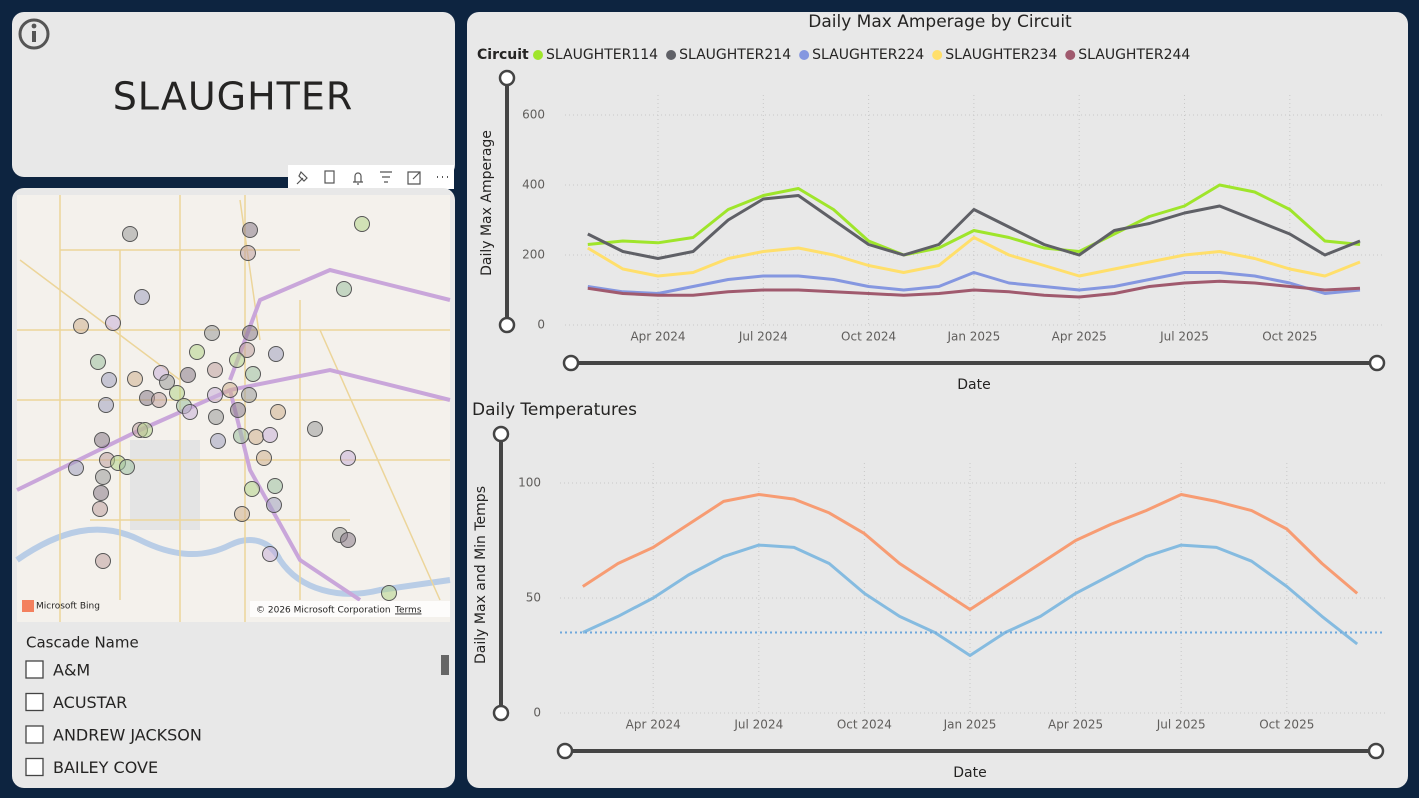  I want to click on site-title: SLAUGHTER, so click(233, 97).